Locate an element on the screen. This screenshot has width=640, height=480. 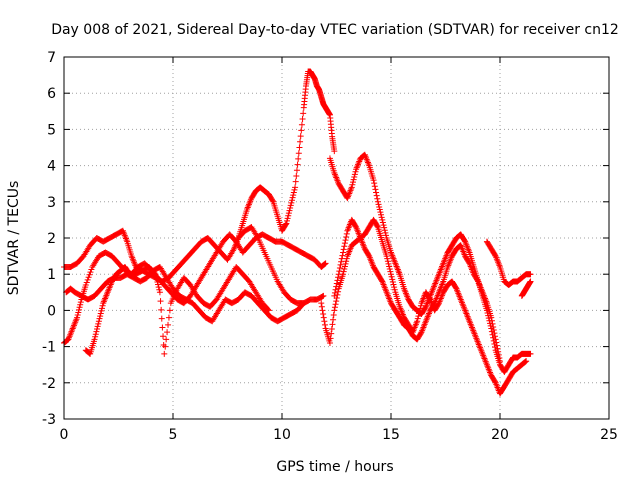
y-tick-label: 5 is located at coordinates (51, 130).